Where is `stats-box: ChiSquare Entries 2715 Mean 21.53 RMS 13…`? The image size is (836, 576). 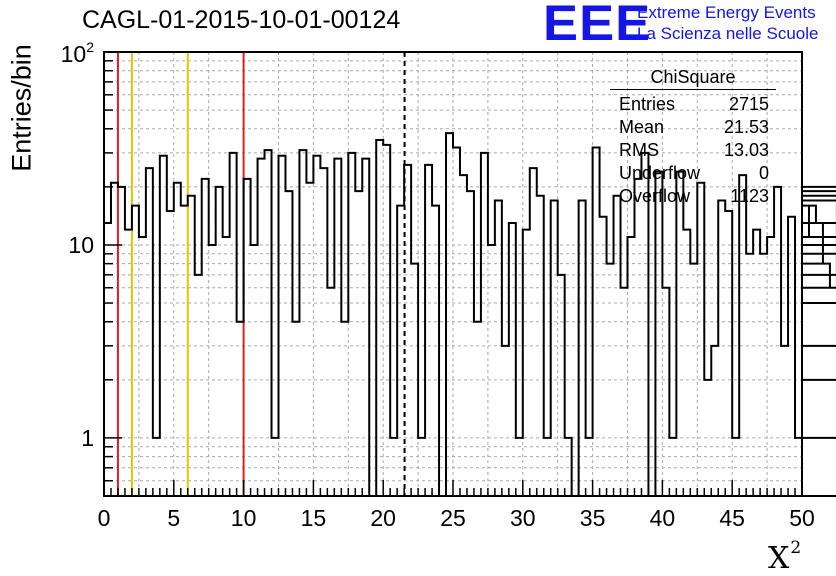 stats-box: ChiSquare Entries 2715 Mean 21.53 RMS 13… is located at coordinates (693, 137).